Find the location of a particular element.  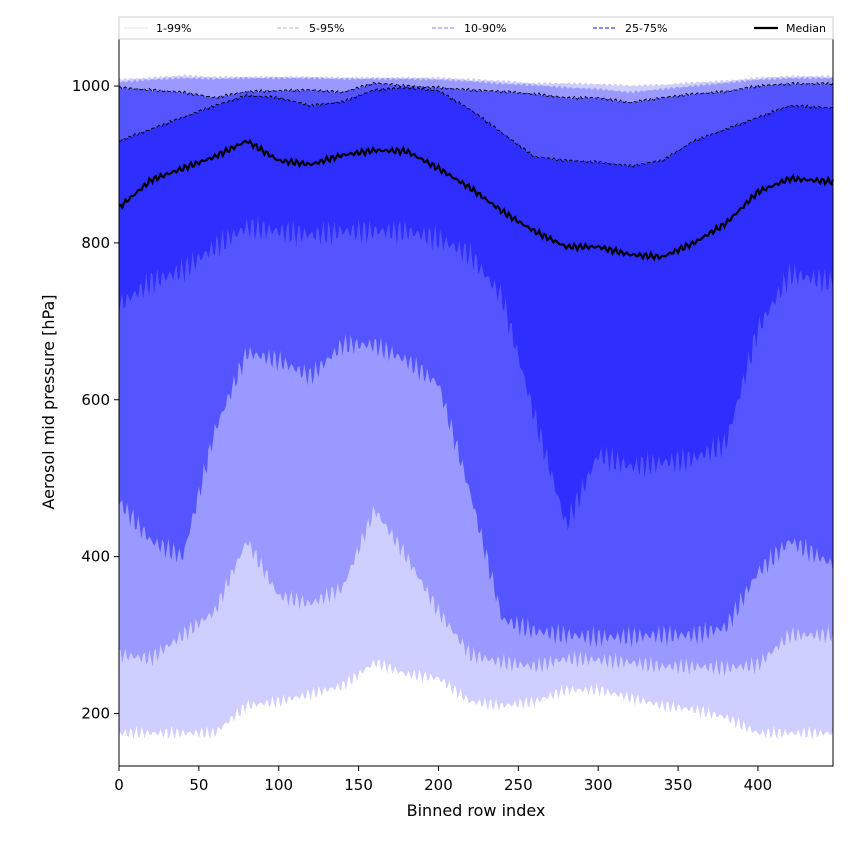

legend: 1-99% 5-95% 10-90% 25-75% Median is located at coordinates (476, 28).